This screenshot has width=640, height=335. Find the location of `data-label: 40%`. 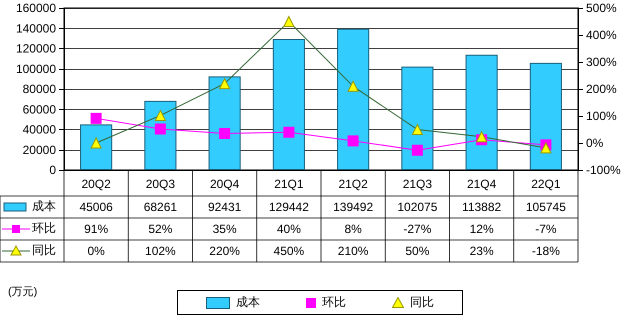

data-label: 40% is located at coordinates (289, 229).